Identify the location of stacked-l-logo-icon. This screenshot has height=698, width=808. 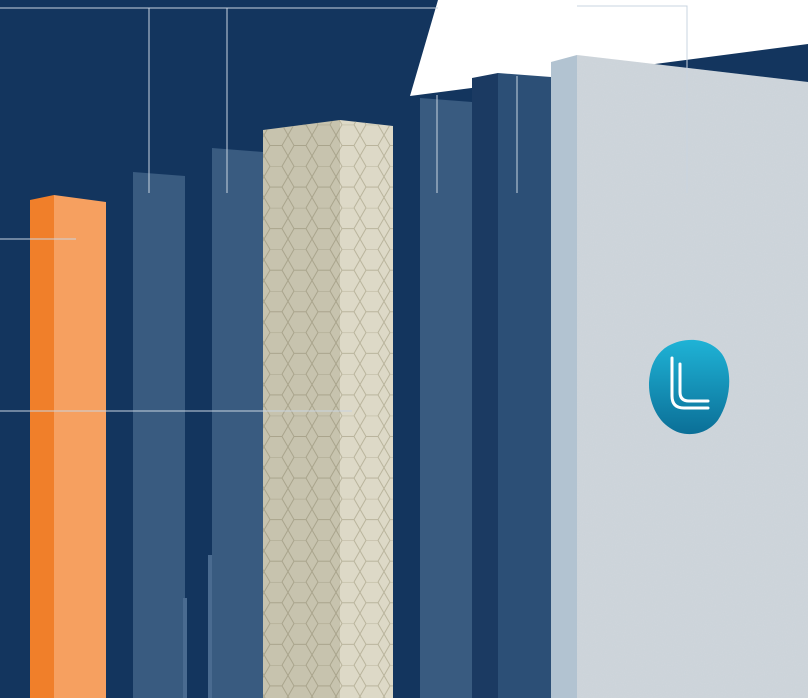
(689, 387).